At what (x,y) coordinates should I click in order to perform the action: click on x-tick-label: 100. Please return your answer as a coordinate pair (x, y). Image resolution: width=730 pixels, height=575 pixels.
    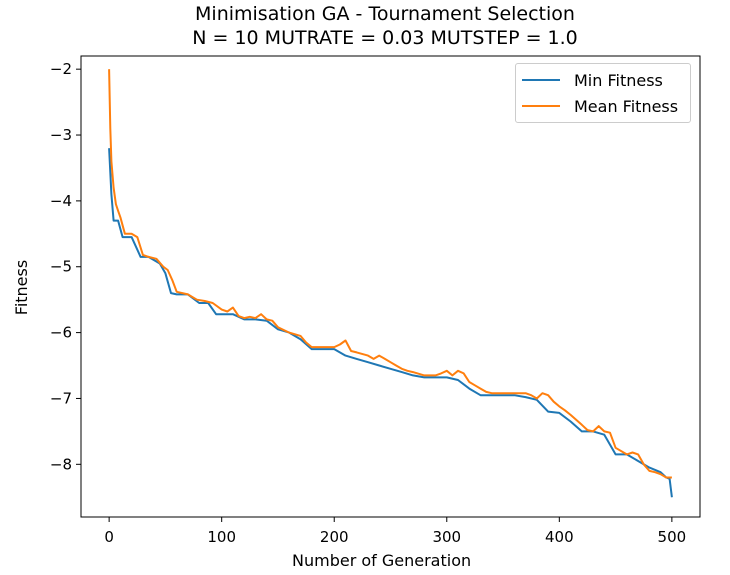
    Looking at the image, I should click on (221, 537).